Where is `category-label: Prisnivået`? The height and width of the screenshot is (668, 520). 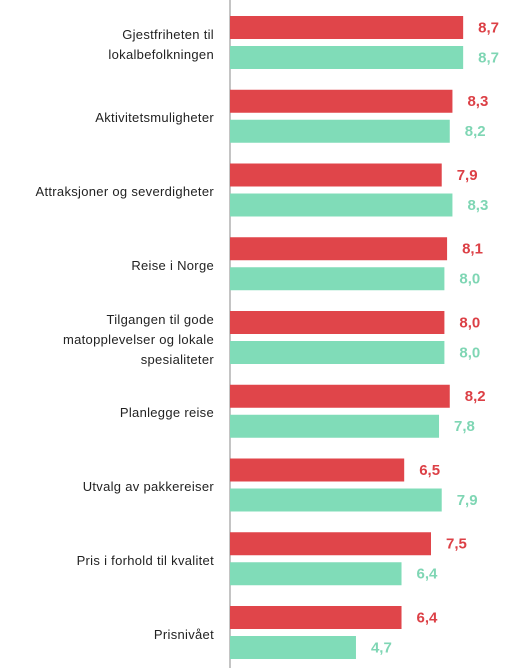
category-label: Prisnivået is located at coordinates (183, 634).